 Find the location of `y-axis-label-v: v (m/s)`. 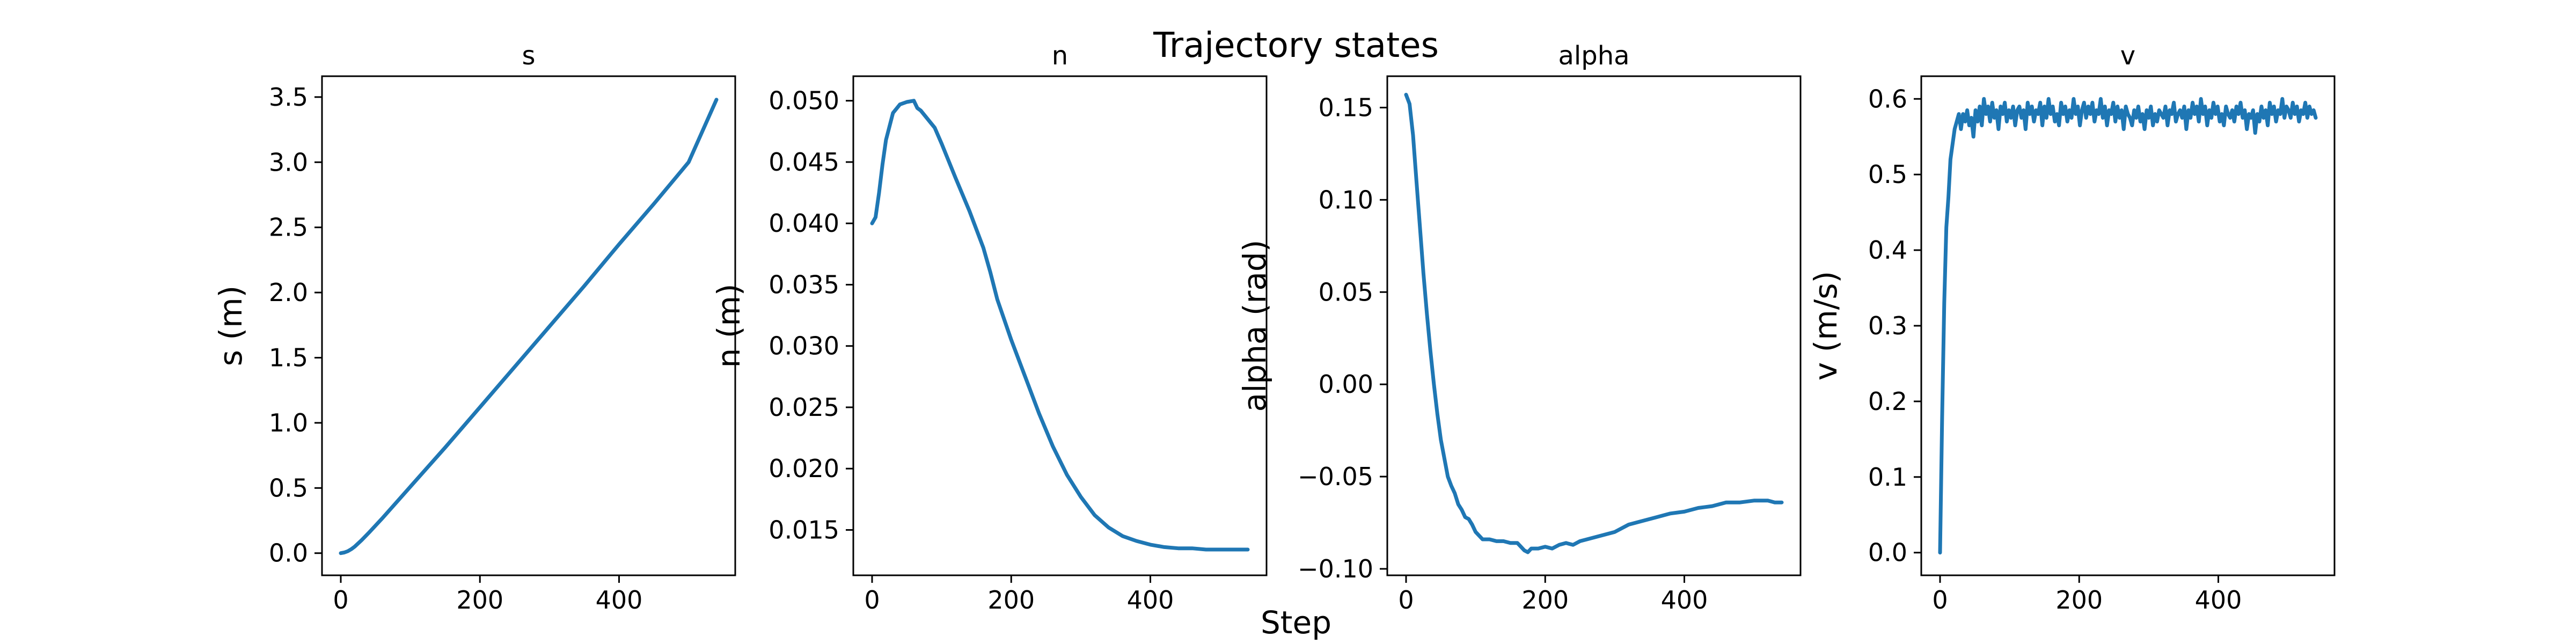

y-axis-label-v: v (m/s) is located at coordinates (1825, 325).